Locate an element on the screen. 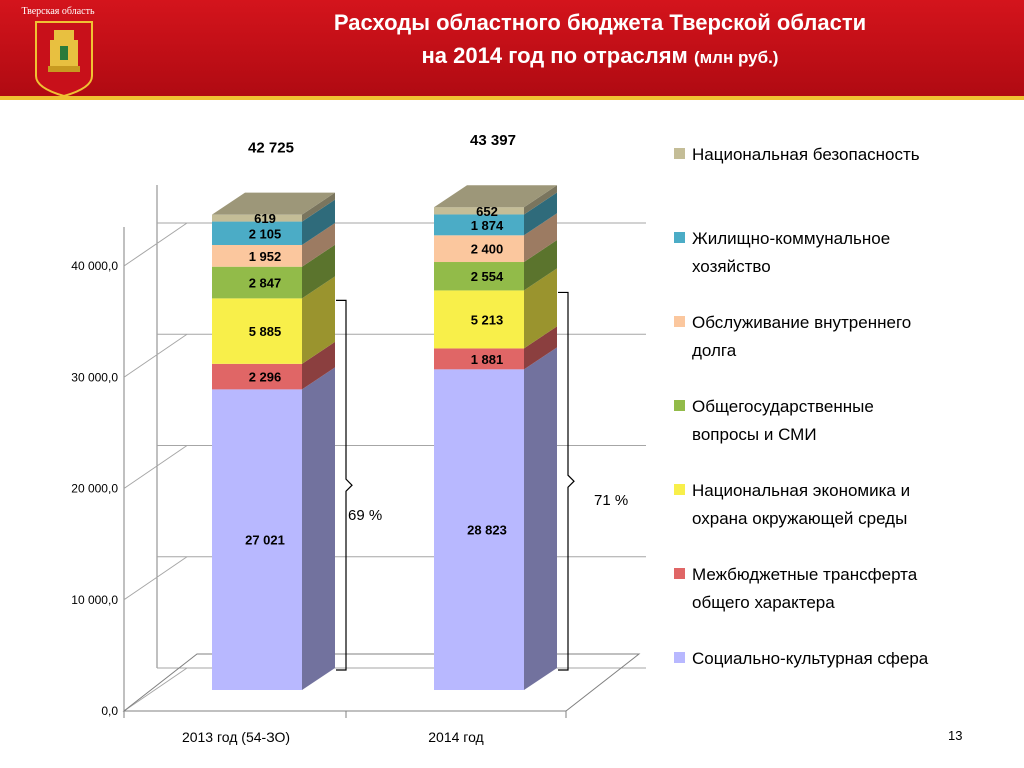 The image size is (1024, 768). y-tick-label: 20 000,0 is located at coordinates (94, 489).